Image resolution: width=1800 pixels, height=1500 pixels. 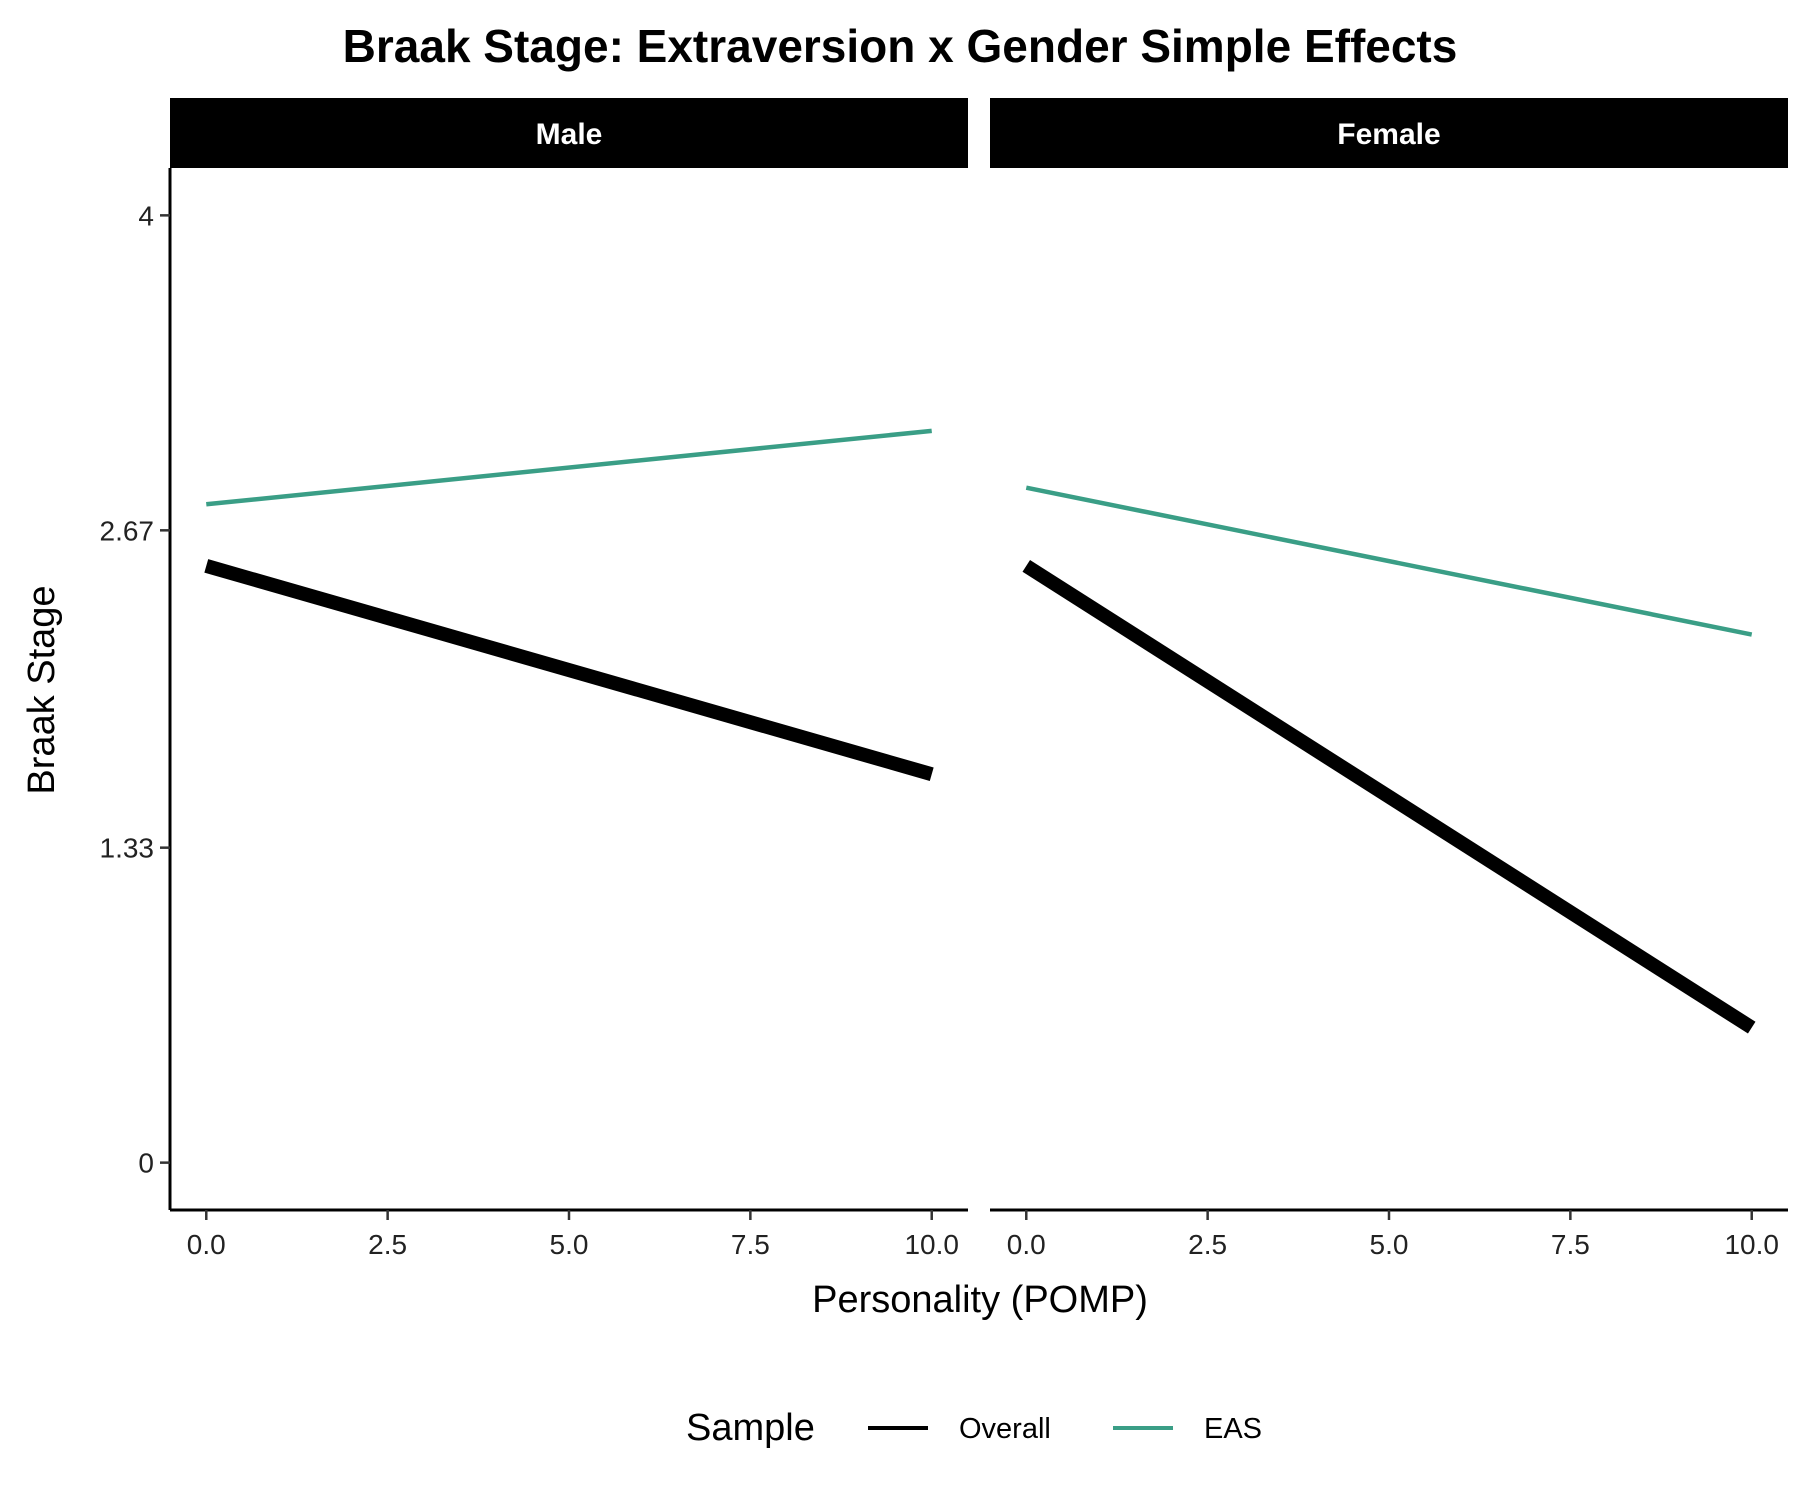 I want to click on x-axis-title: Personality (POMP), so click(x=980, y=1300).